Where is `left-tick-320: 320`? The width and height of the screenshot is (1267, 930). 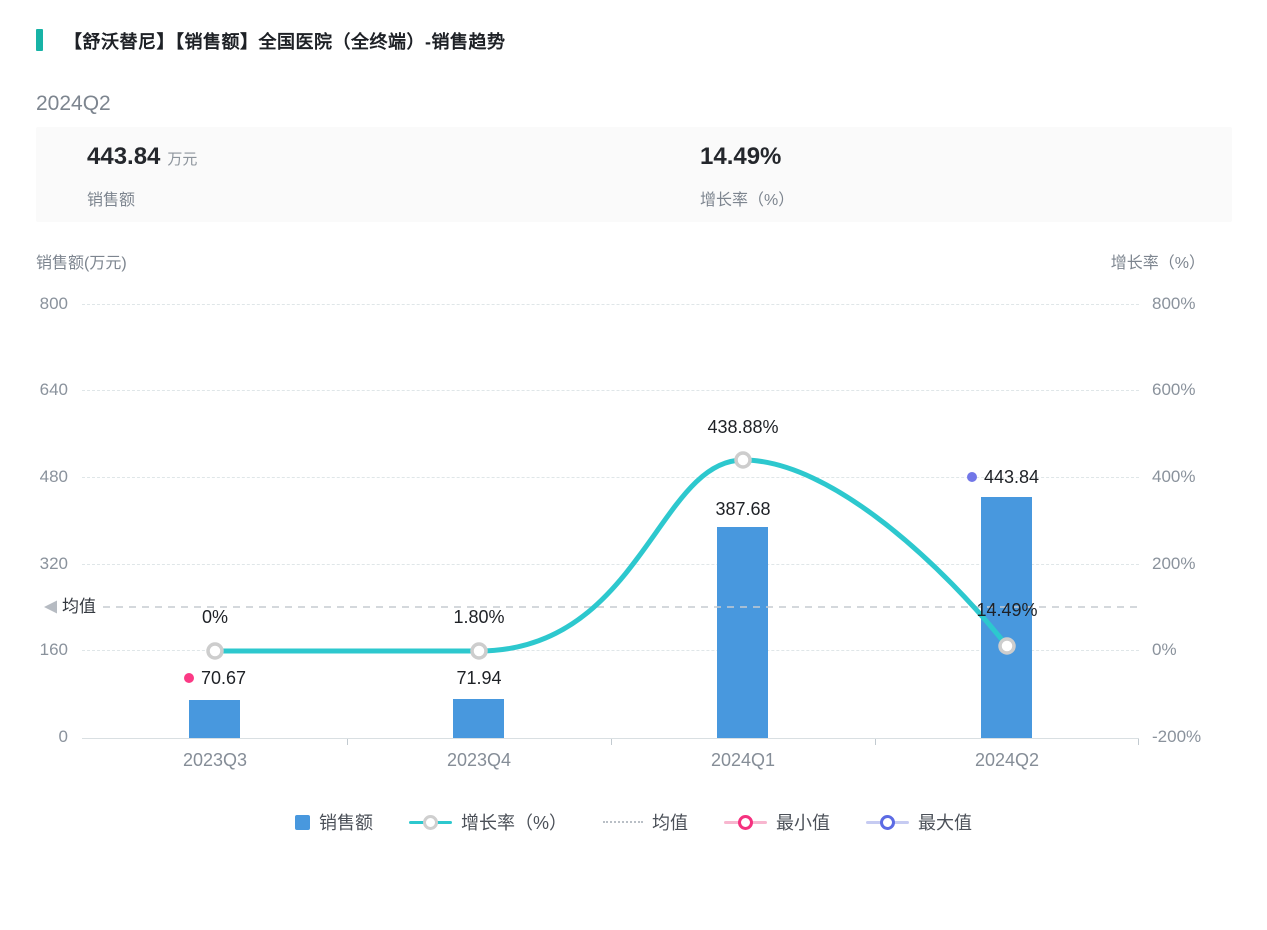 left-tick-320: 320 is located at coordinates (53, 563).